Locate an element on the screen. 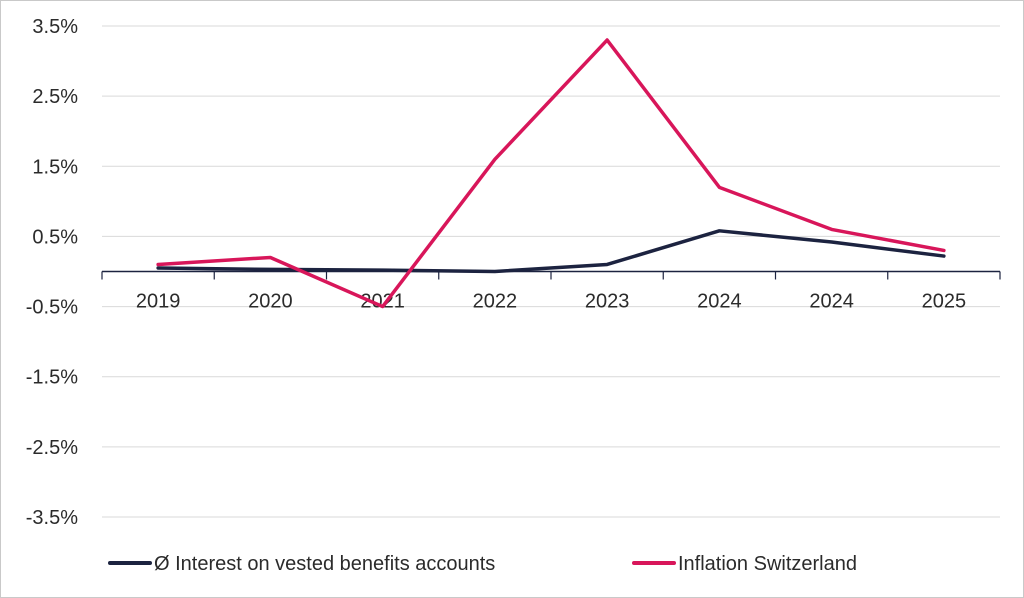 This screenshot has height=598, width=1024. x-axis is located at coordinates (551, 275).